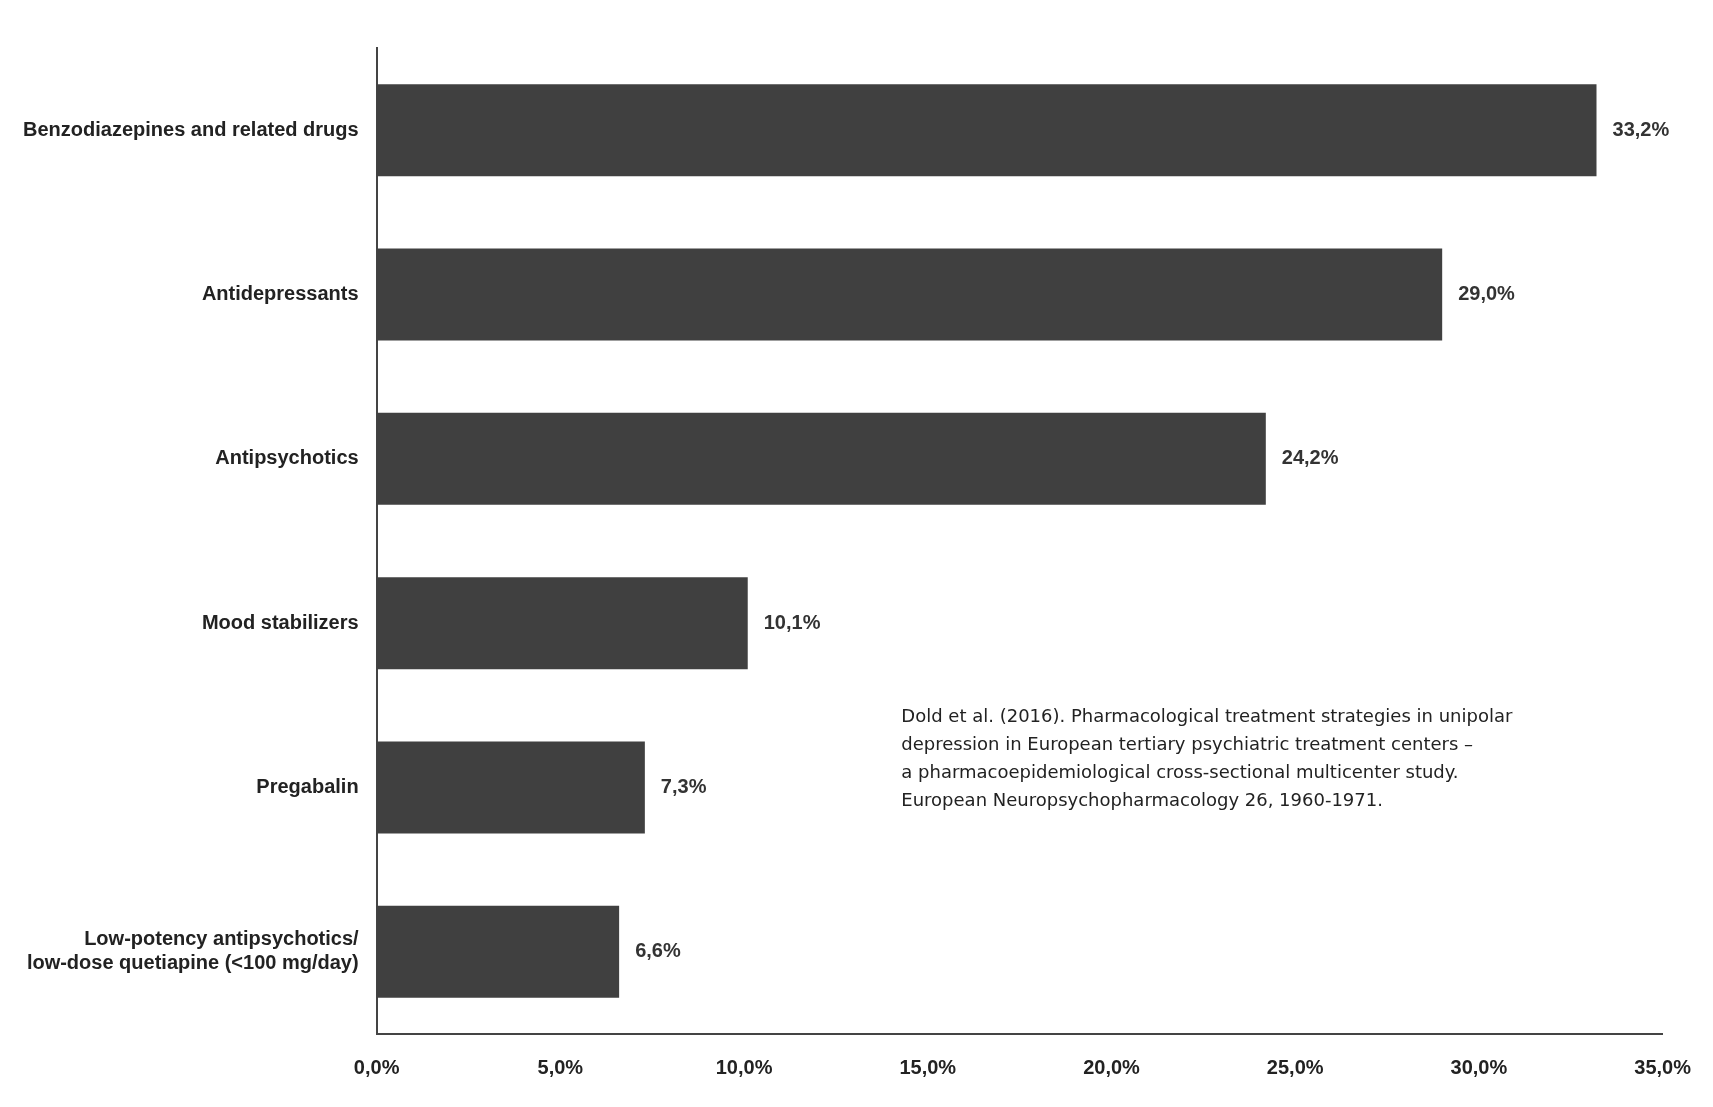 This screenshot has height=1107, width=1713. I want to click on y-tick-label: Pregabalin, so click(307, 786).